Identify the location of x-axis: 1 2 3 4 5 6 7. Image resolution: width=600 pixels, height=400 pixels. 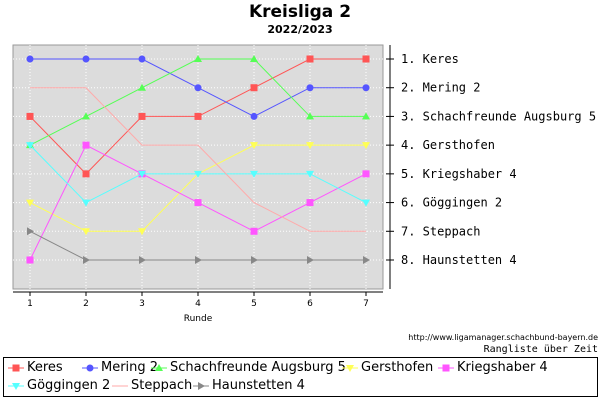
(198, 300).